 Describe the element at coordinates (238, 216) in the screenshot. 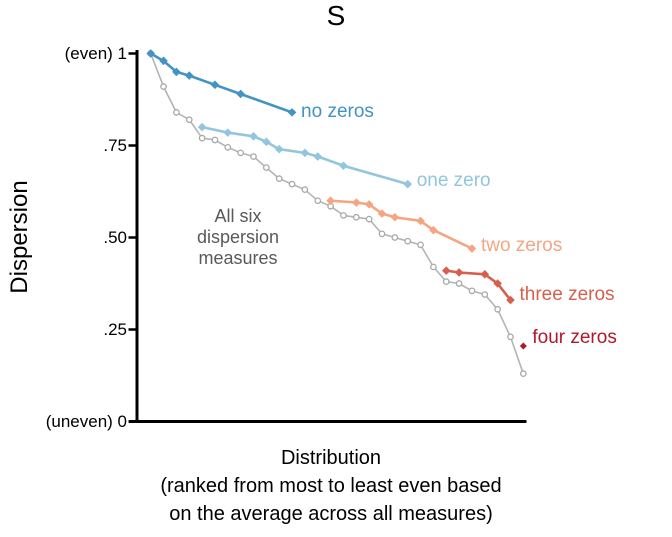

I see `annotation-line: All six` at that location.